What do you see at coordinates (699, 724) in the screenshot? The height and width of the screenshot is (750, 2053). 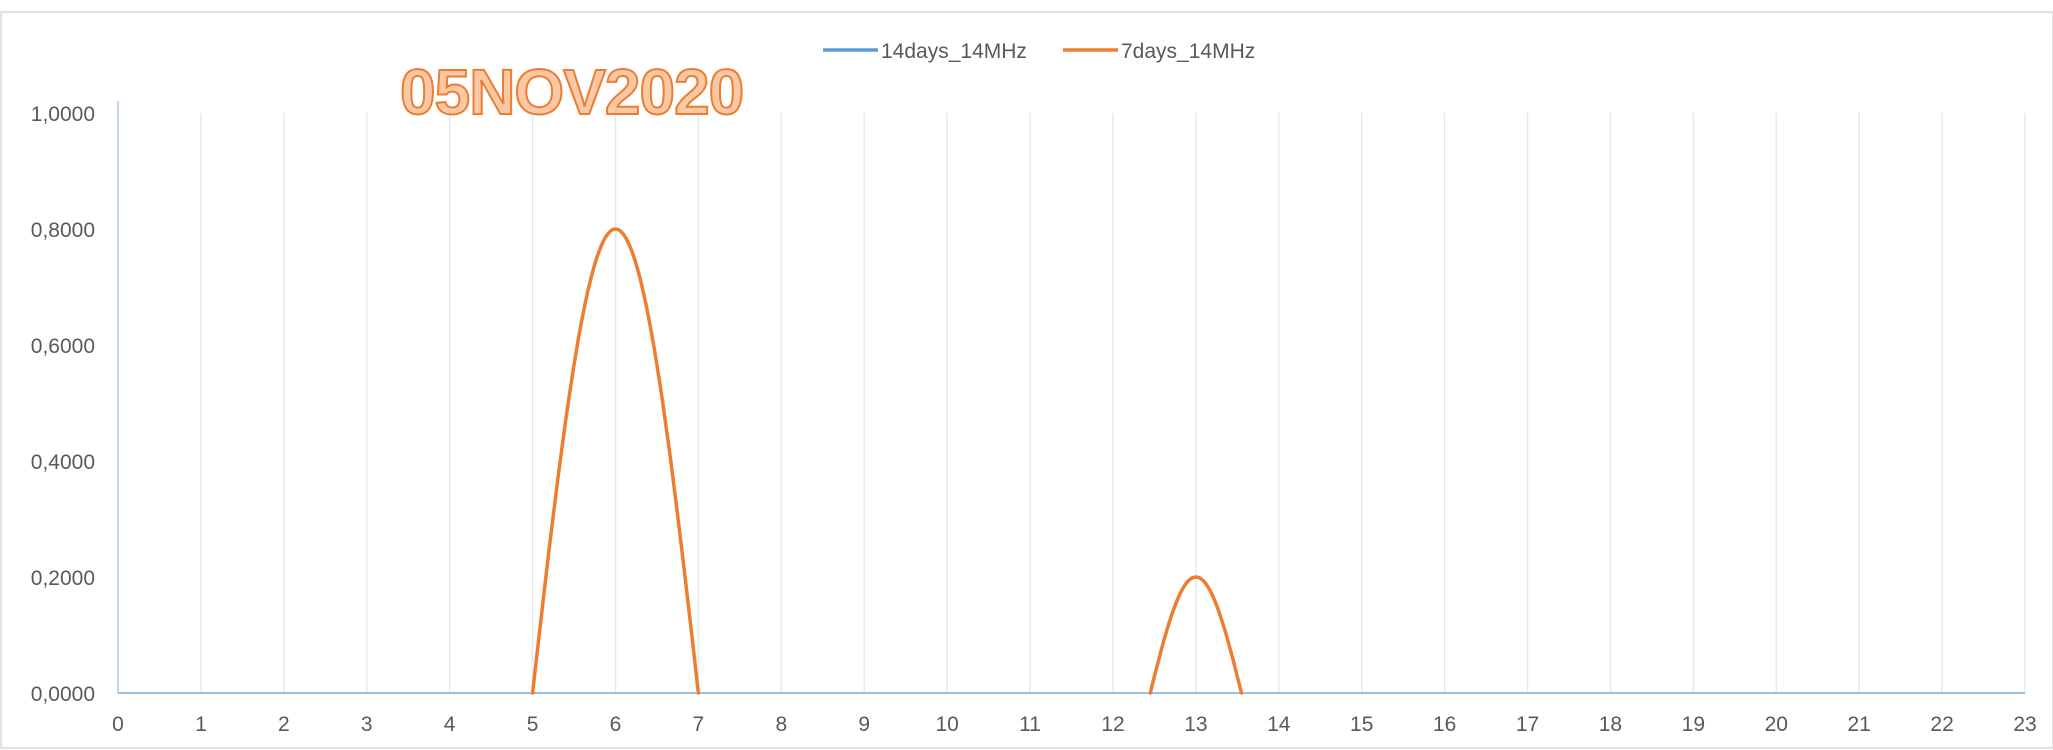 I see `x-tick-label: 7` at bounding box center [699, 724].